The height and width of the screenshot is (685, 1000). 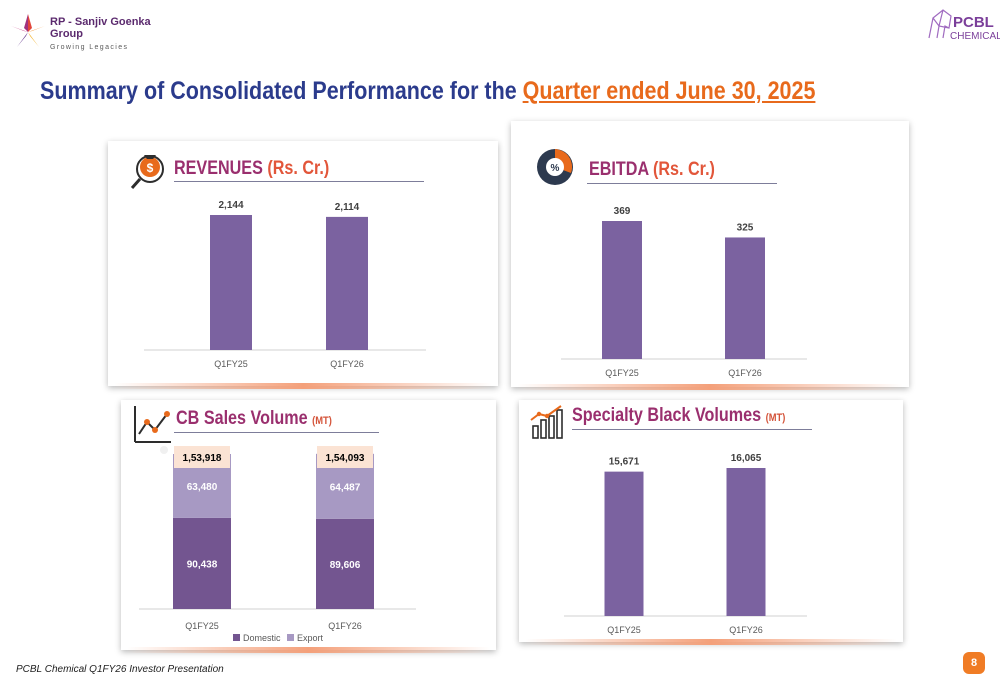 I want to click on legend-label: Export, so click(x=310, y=638).